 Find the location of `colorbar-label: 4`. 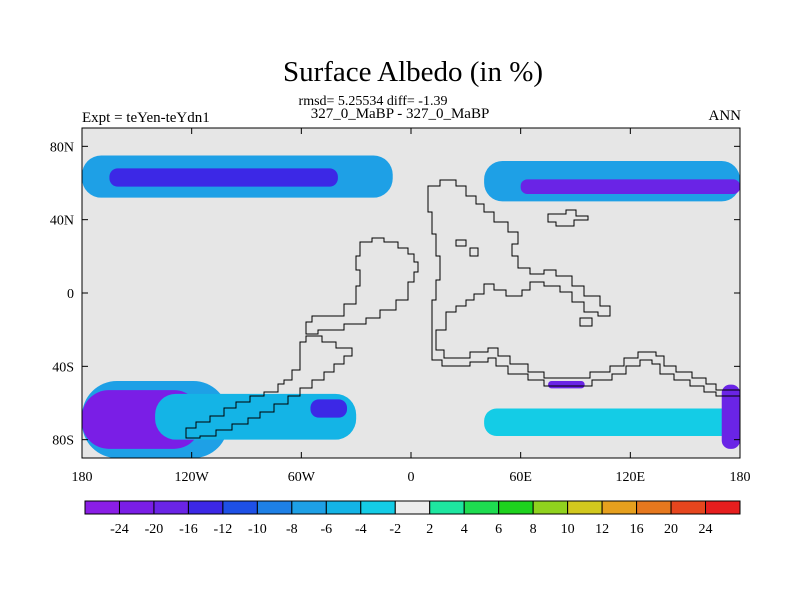

colorbar-label: 4 is located at coordinates (464, 529).